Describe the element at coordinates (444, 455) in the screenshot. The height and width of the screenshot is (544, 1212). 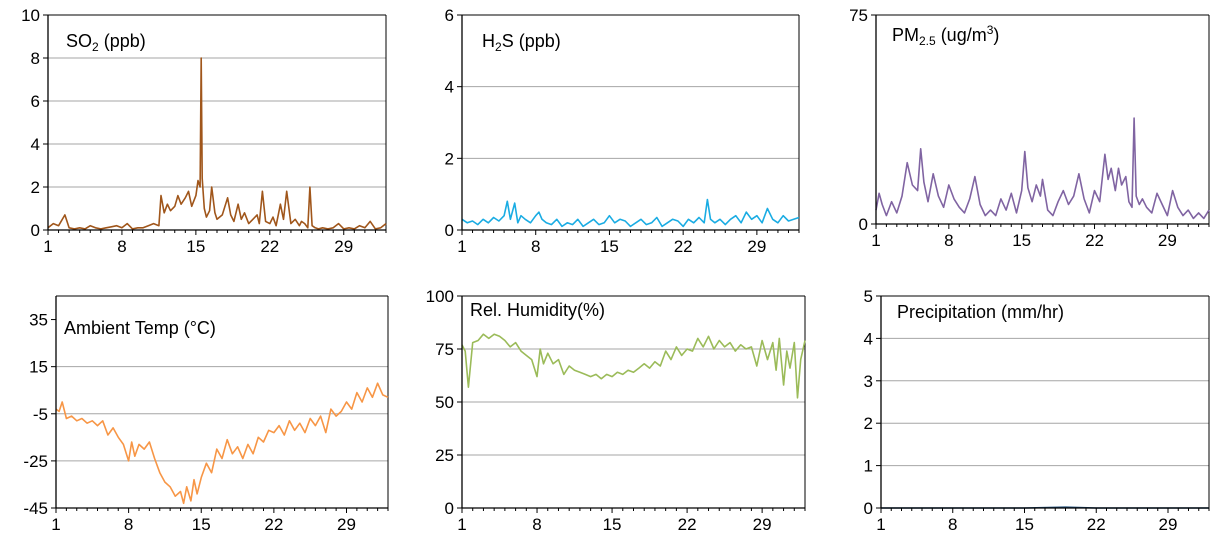
I see `y-tick-label: 25` at that location.